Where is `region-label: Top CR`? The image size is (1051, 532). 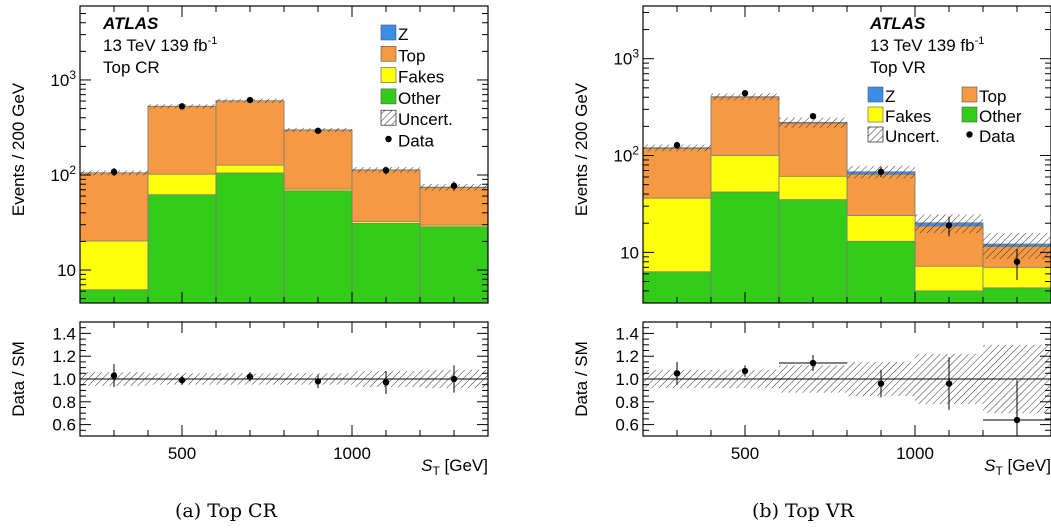
region-label: Top CR is located at coordinates (131, 67).